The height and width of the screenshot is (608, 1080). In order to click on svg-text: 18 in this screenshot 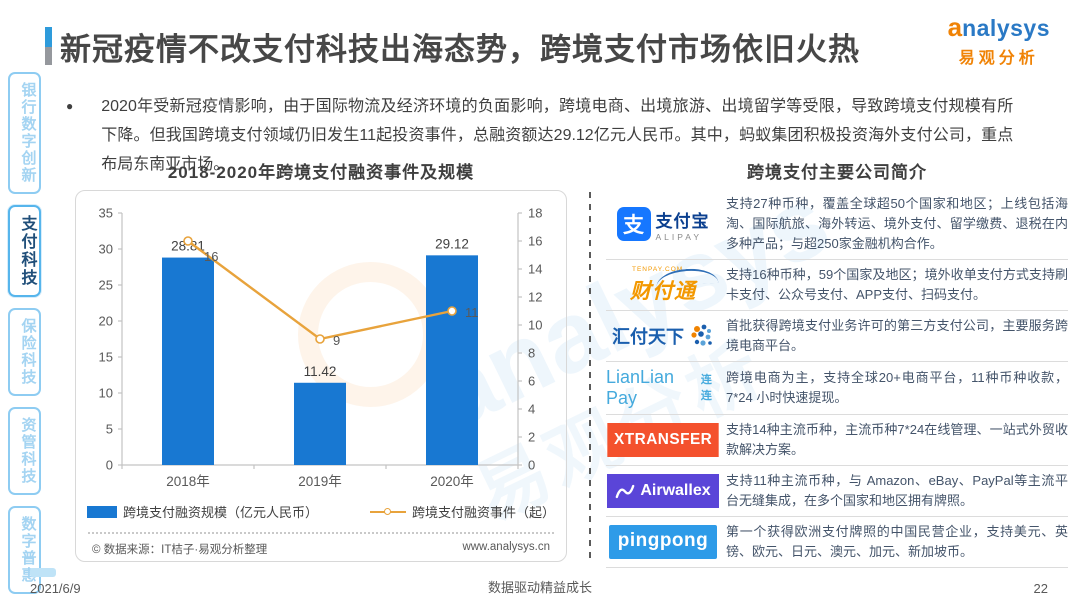, I will do `click(535, 213)`.